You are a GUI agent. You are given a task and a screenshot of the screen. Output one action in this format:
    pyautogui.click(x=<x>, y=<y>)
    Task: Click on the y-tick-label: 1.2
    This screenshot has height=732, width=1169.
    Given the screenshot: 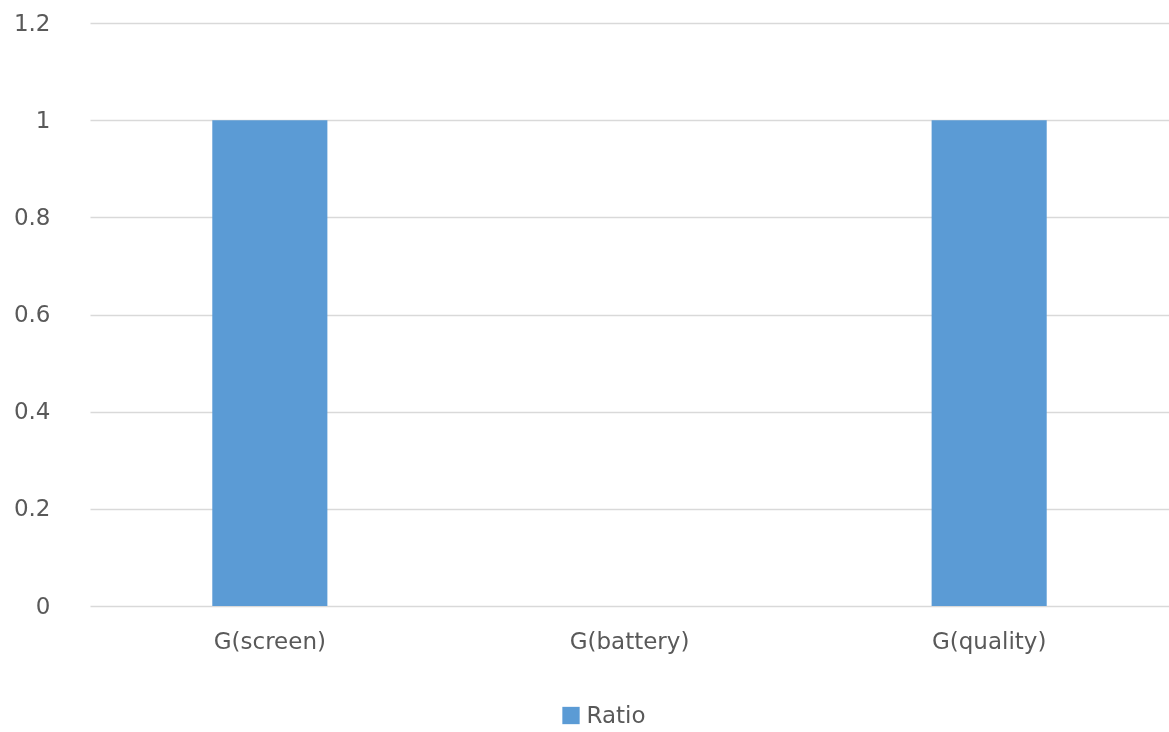 What is the action you would take?
    pyautogui.click(x=32, y=22)
    